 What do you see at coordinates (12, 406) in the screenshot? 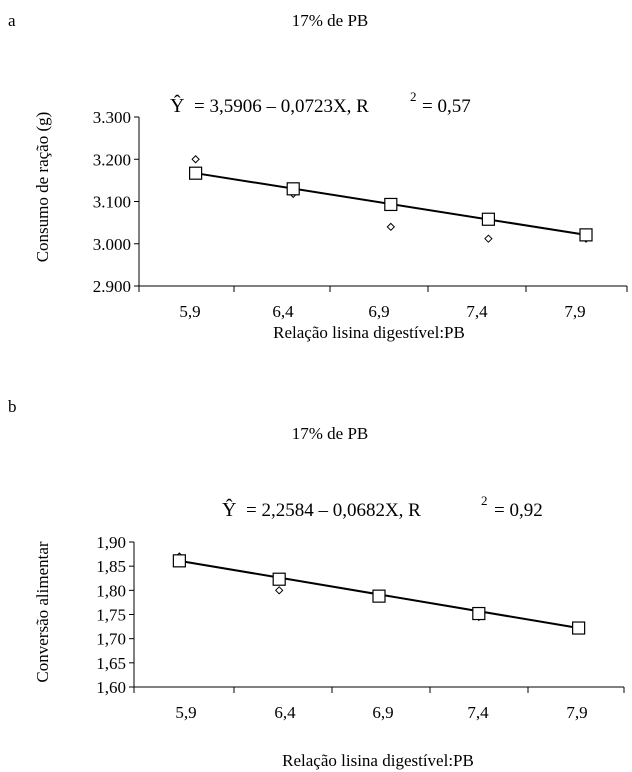
I see `panel-b-letter: b` at bounding box center [12, 406].